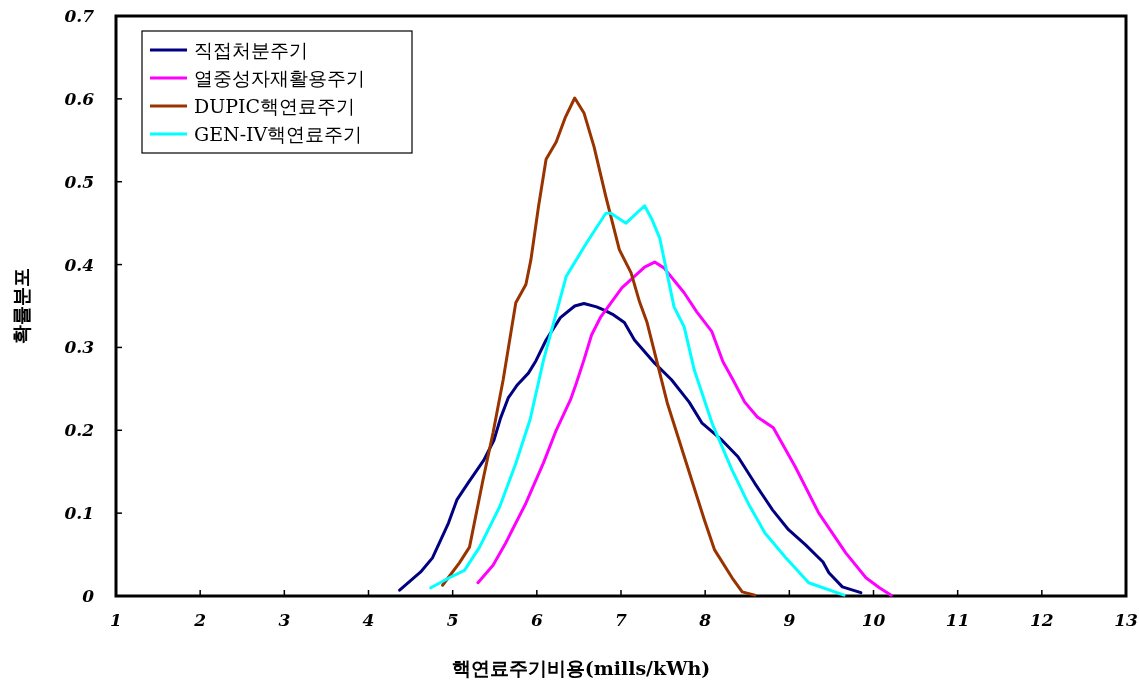  What do you see at coordinates (200, 620) in the screenshot?
I see `x-tick-label: 2` at bounding box center [200, 620].